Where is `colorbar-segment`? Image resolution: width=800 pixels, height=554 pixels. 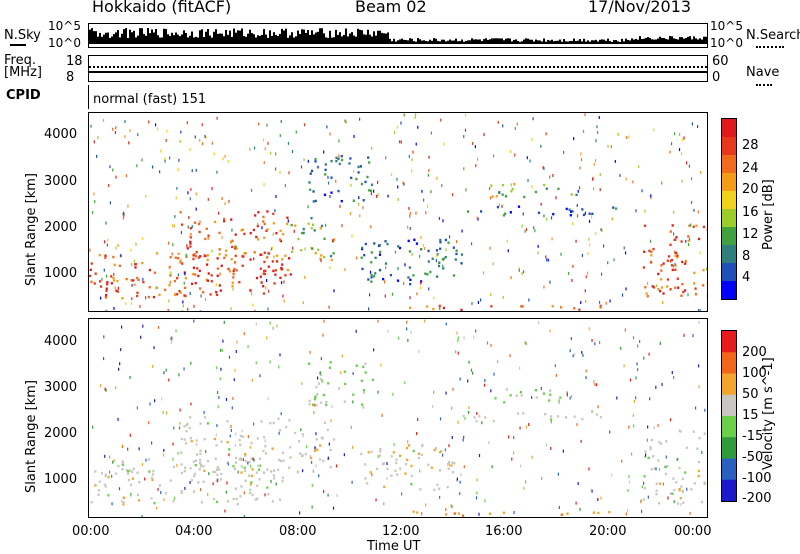
colorbar-segment is located at coordinates (729, 490).